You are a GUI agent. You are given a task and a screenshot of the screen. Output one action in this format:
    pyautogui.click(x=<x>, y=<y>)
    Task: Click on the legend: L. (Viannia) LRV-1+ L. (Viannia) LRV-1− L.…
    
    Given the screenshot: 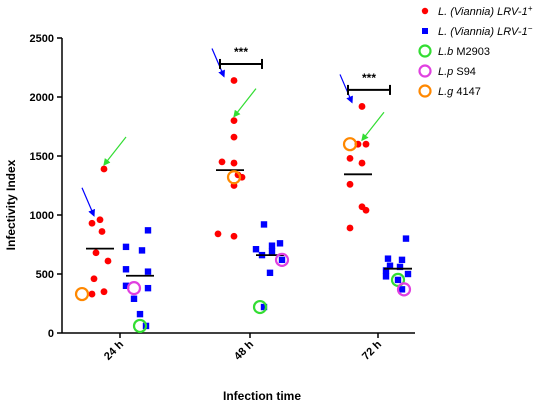 What is the action you would take?
    pyautogui.click(x=475, y=51)
    